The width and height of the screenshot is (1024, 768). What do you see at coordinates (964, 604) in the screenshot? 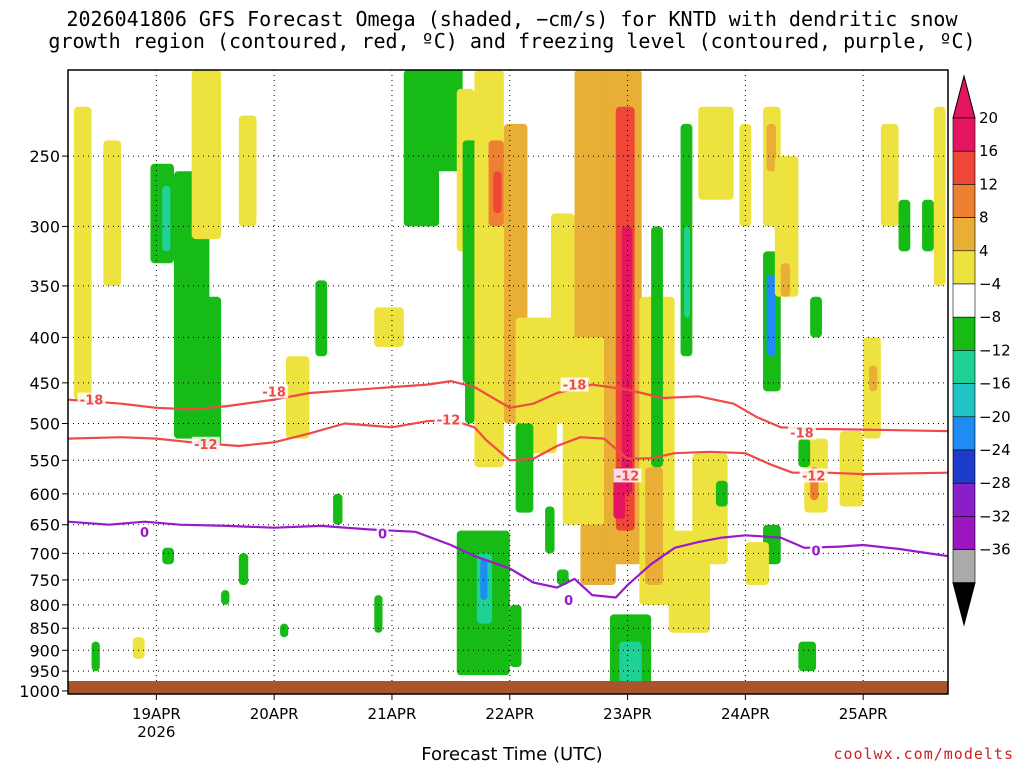
I see `colorbar-bottom-arrow` at bounding box center [964, 604].